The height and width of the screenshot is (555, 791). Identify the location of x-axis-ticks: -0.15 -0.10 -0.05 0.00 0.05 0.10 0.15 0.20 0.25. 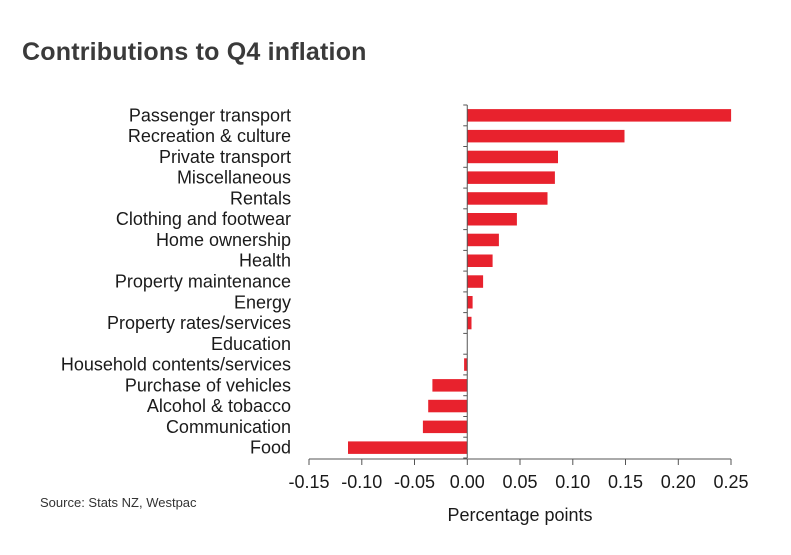
(518, 475).